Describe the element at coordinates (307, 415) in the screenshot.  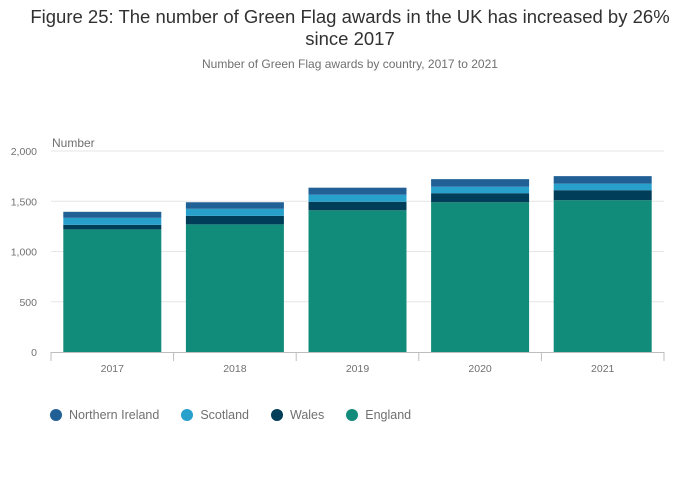
I see `legend-label: Wales` at that location.